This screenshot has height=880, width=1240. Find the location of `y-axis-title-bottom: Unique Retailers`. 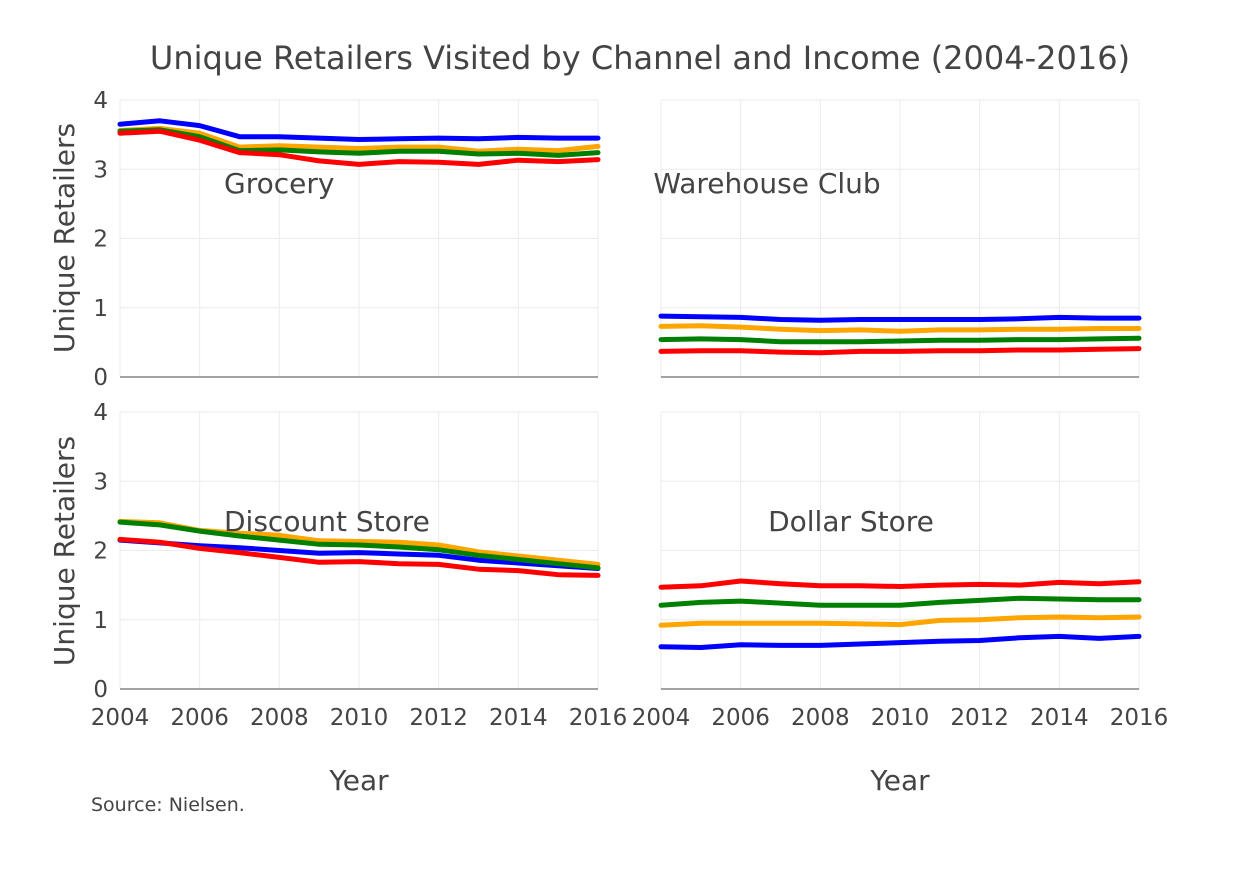

y-axis-title-bottom: Unique Retailers is located at coordinates (64, 551).